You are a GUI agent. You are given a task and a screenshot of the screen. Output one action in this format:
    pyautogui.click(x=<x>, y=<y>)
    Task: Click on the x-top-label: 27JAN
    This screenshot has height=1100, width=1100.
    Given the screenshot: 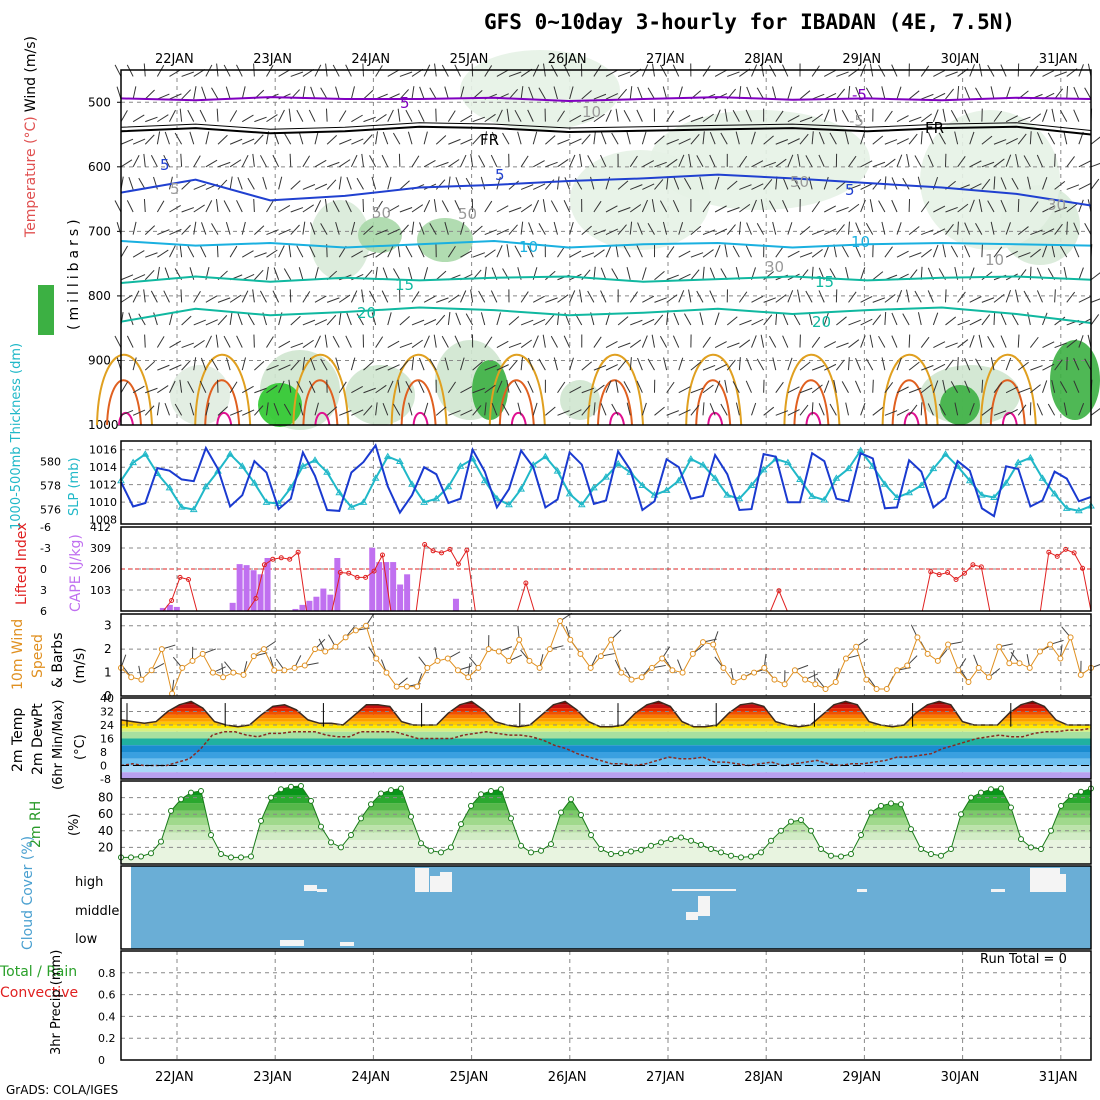 What is the action you would take?
    pyautogui.click(x=665, y=59)
    